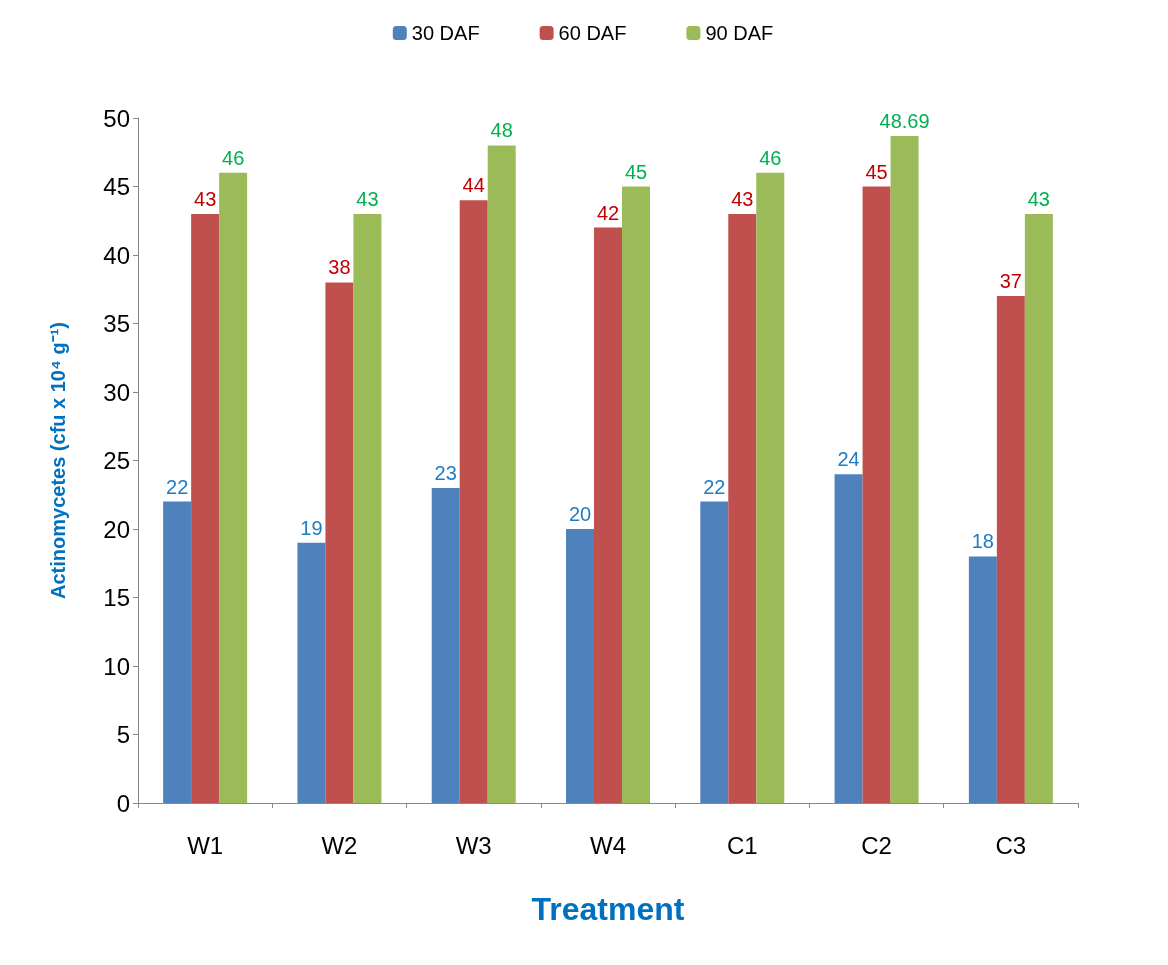  I want to click on data-label: 20, so click(580, 514).